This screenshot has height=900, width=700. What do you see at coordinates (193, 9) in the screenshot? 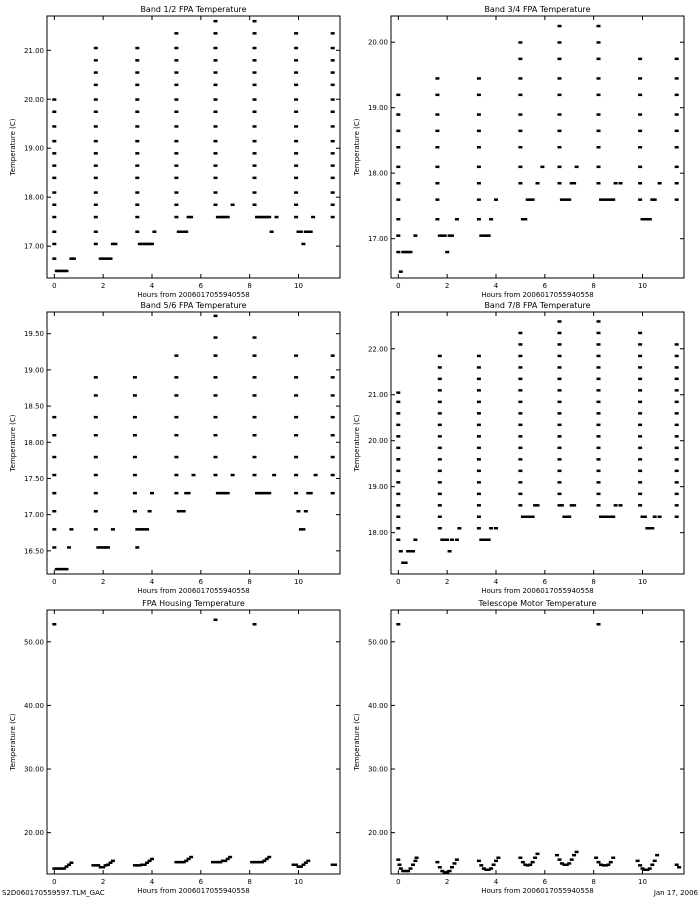
I see `chart-title: Band 1/2 FPA Temperature` at bounding box center [193, 9].